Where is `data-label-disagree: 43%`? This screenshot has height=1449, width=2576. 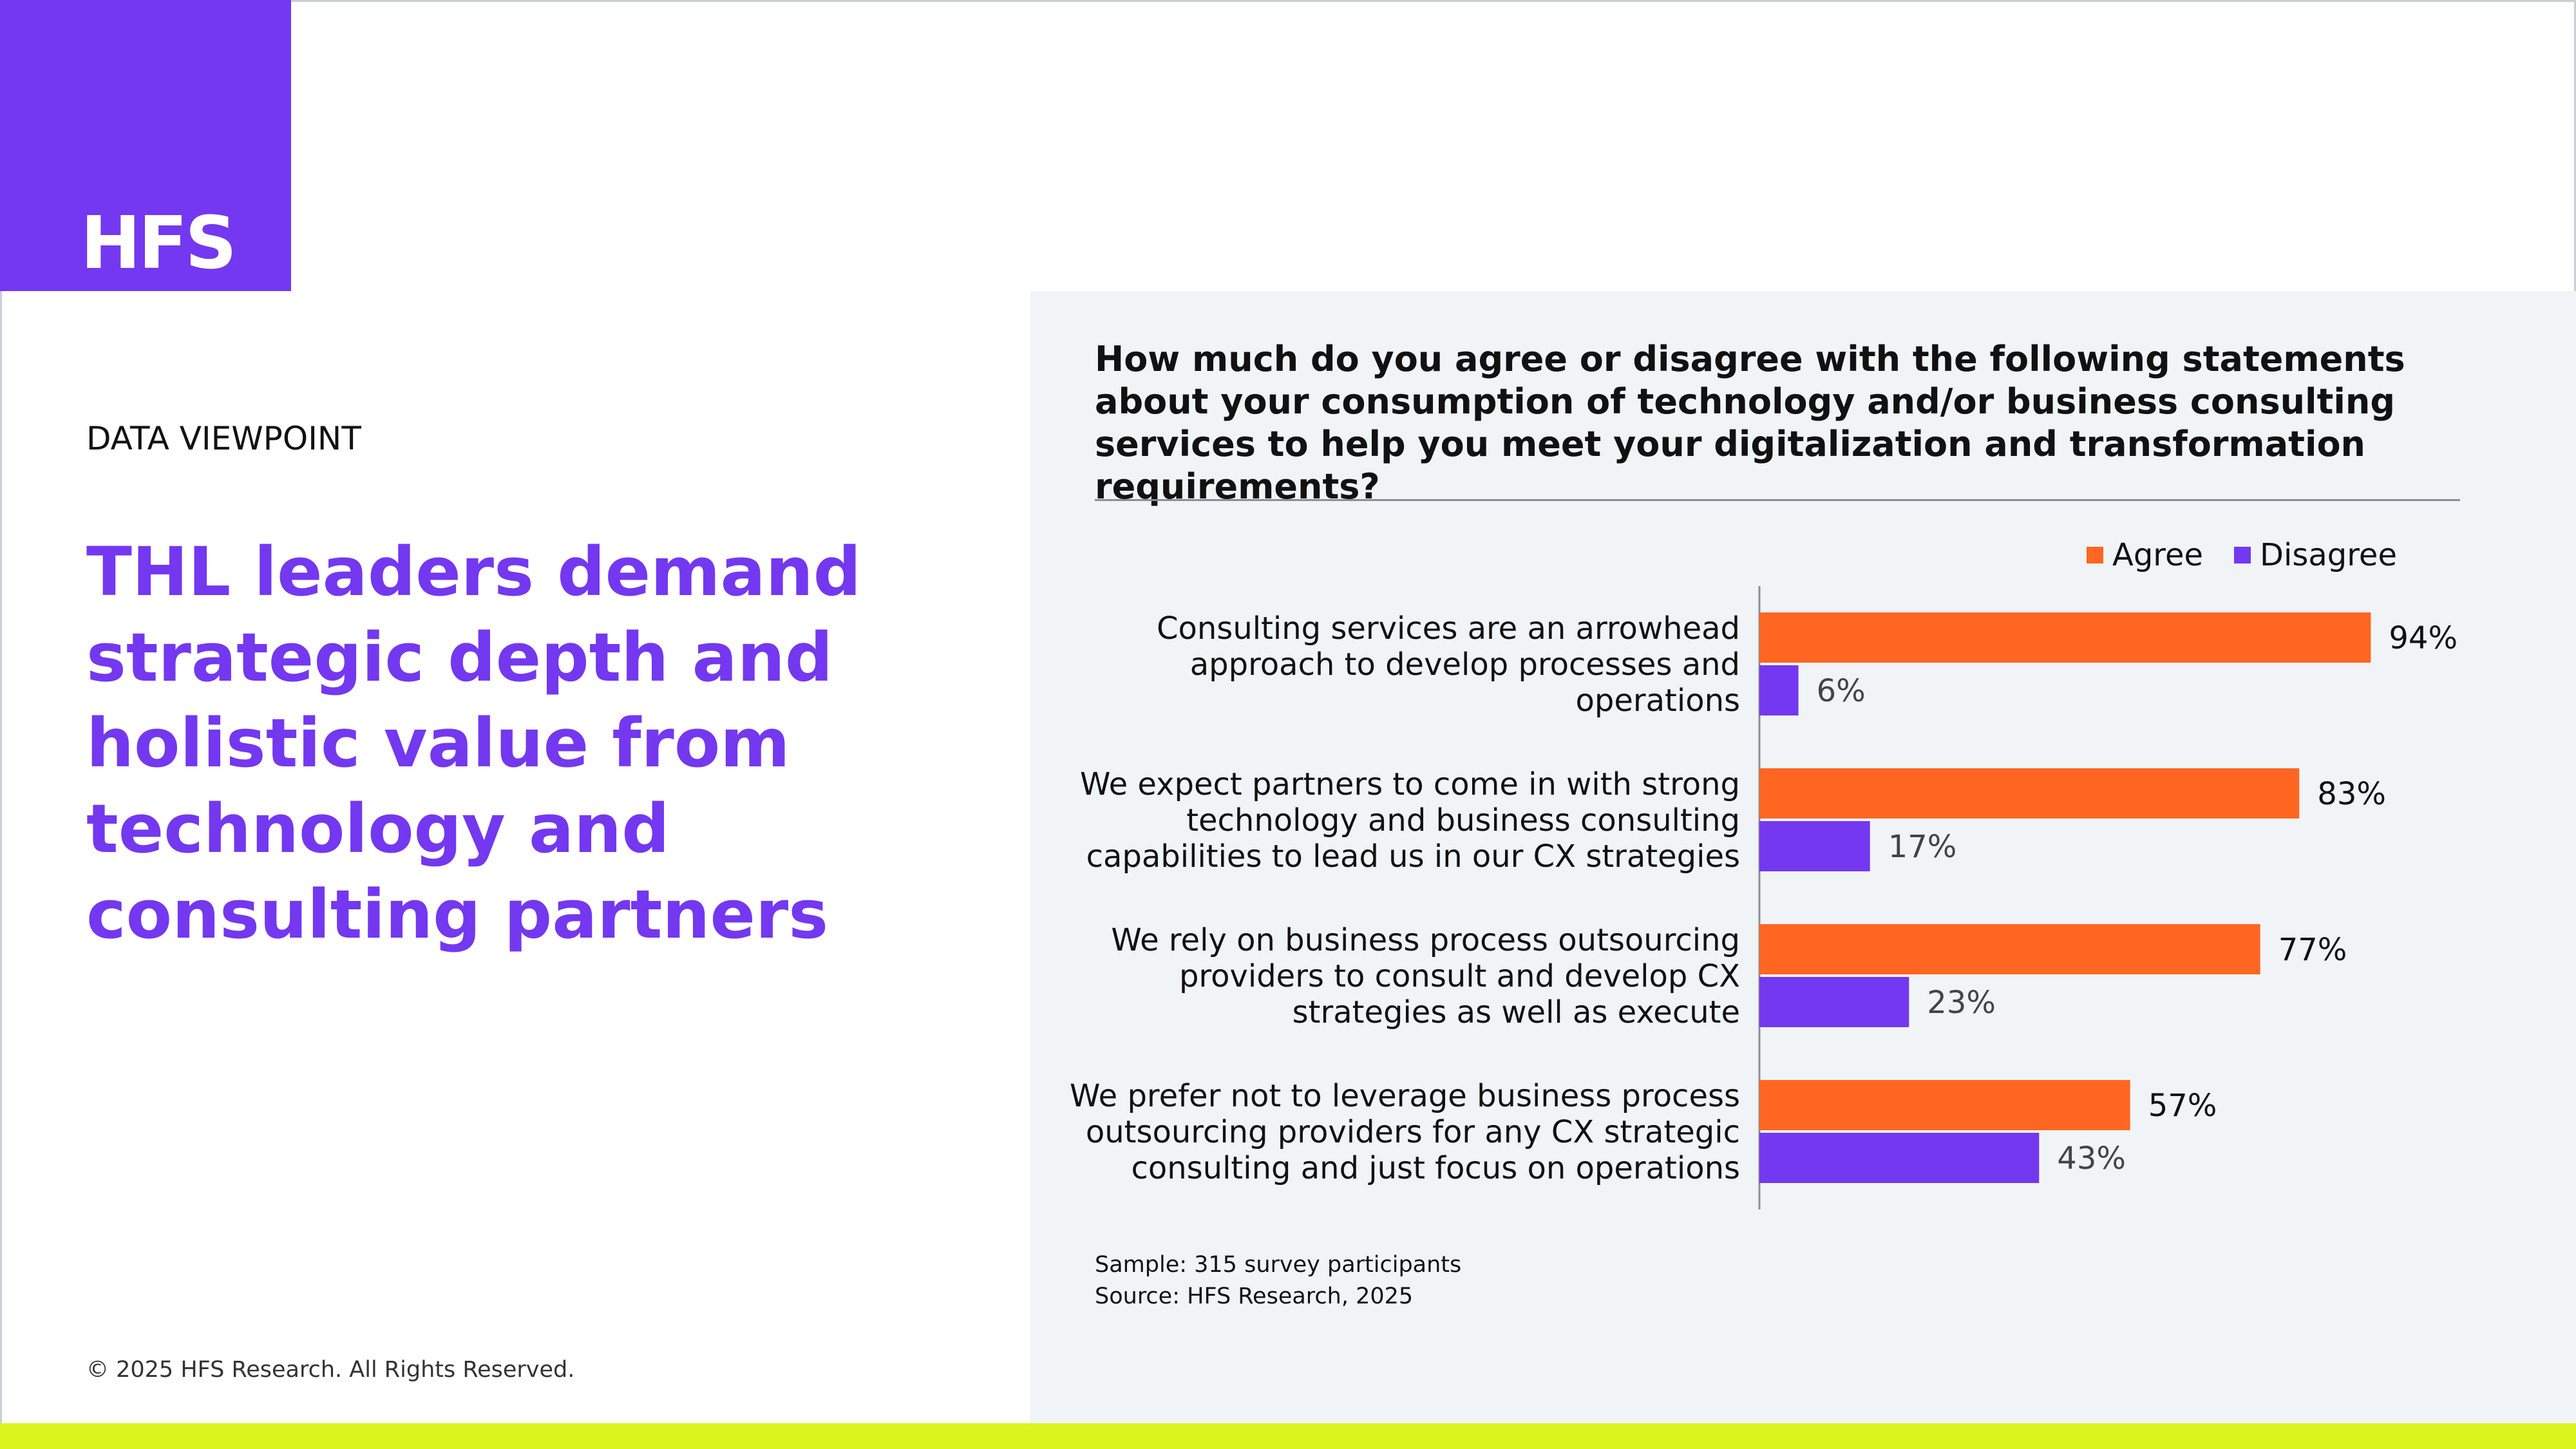 data-label-disagree: 43% is located at coordinates (2091, 1159).